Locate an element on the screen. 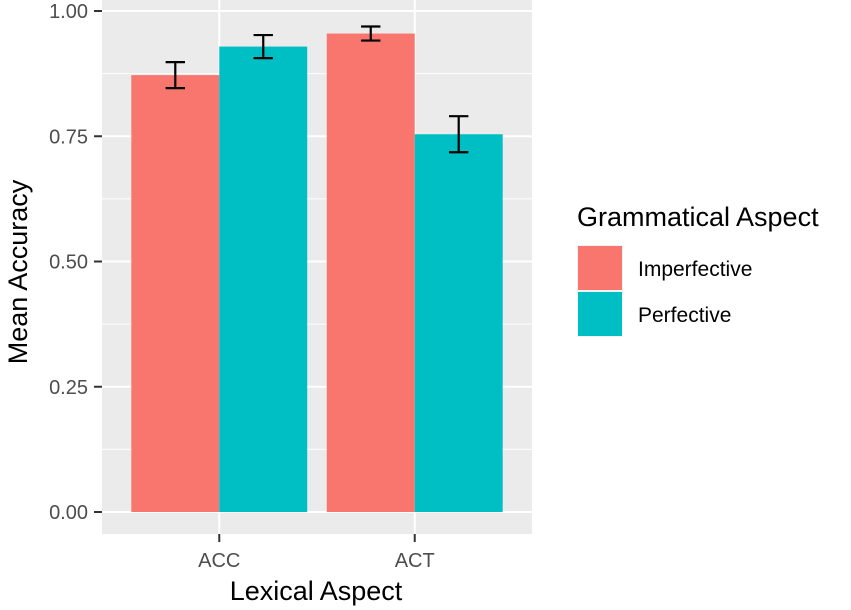  y-axis: 0.00 0.25 0.50 0.75 1.00 is located at coordinates (75, 262).